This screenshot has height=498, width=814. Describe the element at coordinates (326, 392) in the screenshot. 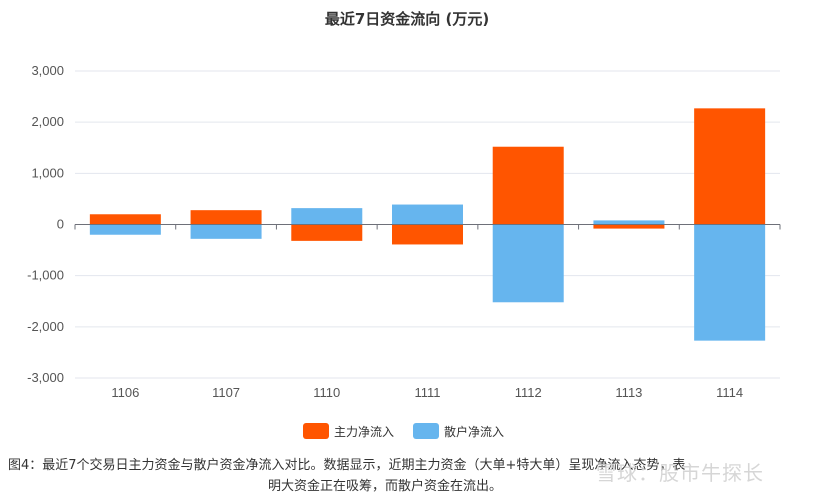

I see `x-tick-label: 1110` at that location.